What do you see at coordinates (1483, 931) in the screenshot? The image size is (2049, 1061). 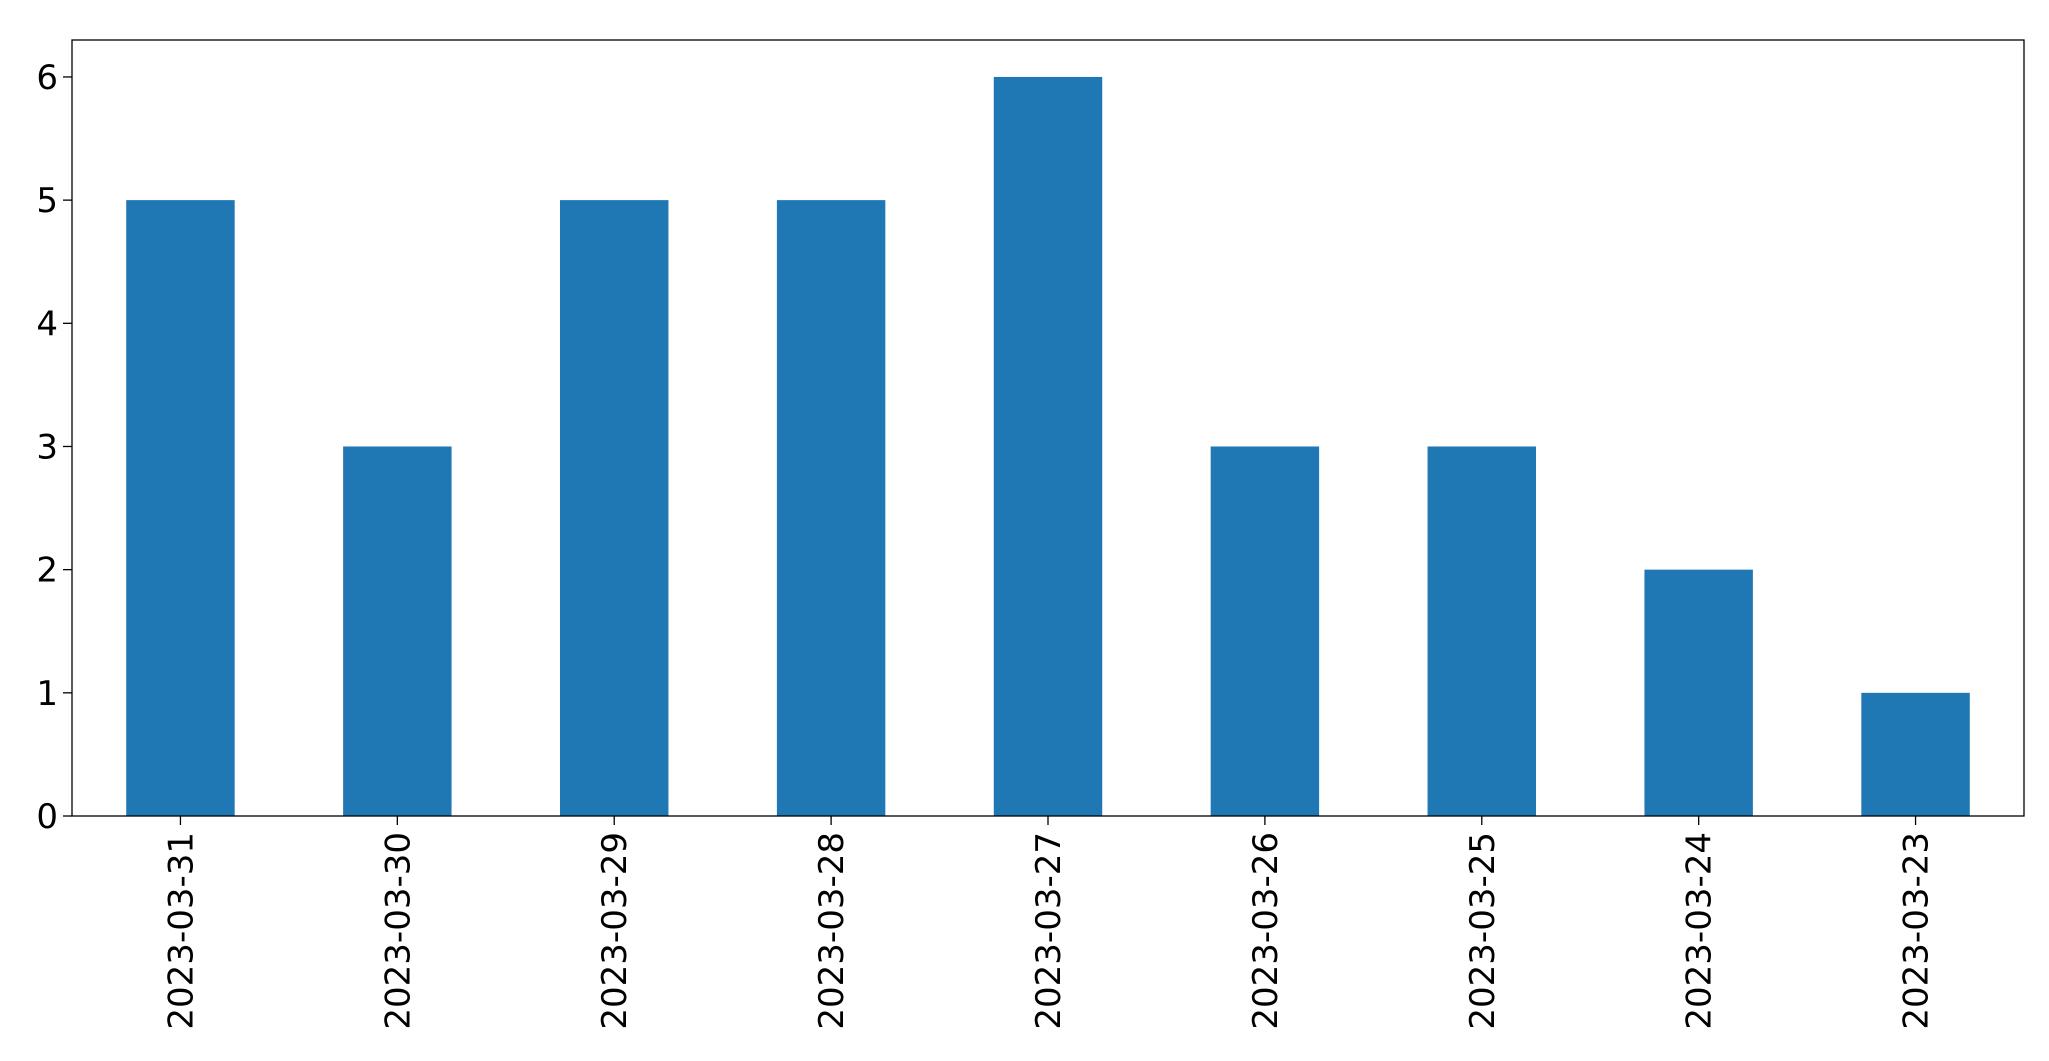 I see `x-tick-label: 2023-03-25` at bounding box center [1483, 931].